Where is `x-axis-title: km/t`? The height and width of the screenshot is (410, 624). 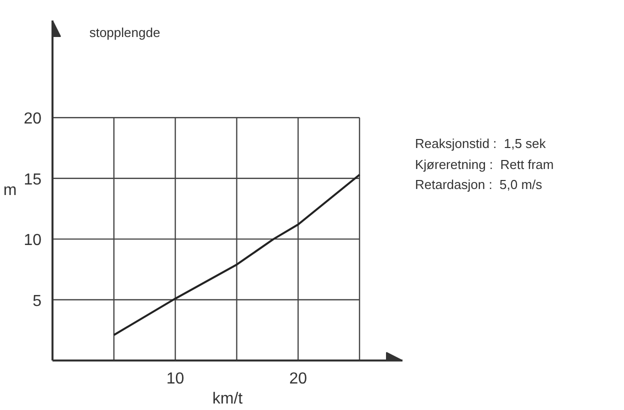 x-axis-title: km/t is located at coordinates (228, 399).